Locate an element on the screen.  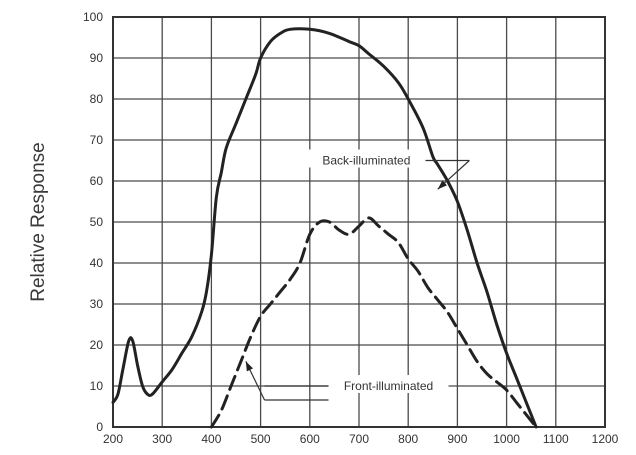
x-tick-label: 200 is located at coordinates (113, 439).